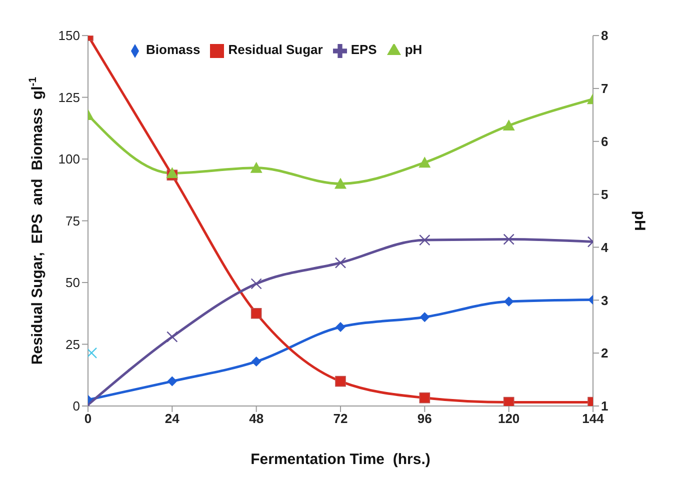 The height and width of the screenshot is (484, 681). Describe the element at coordinates (604, 88) in the screenshot. I see `y2-tick-label: 7` at that location.